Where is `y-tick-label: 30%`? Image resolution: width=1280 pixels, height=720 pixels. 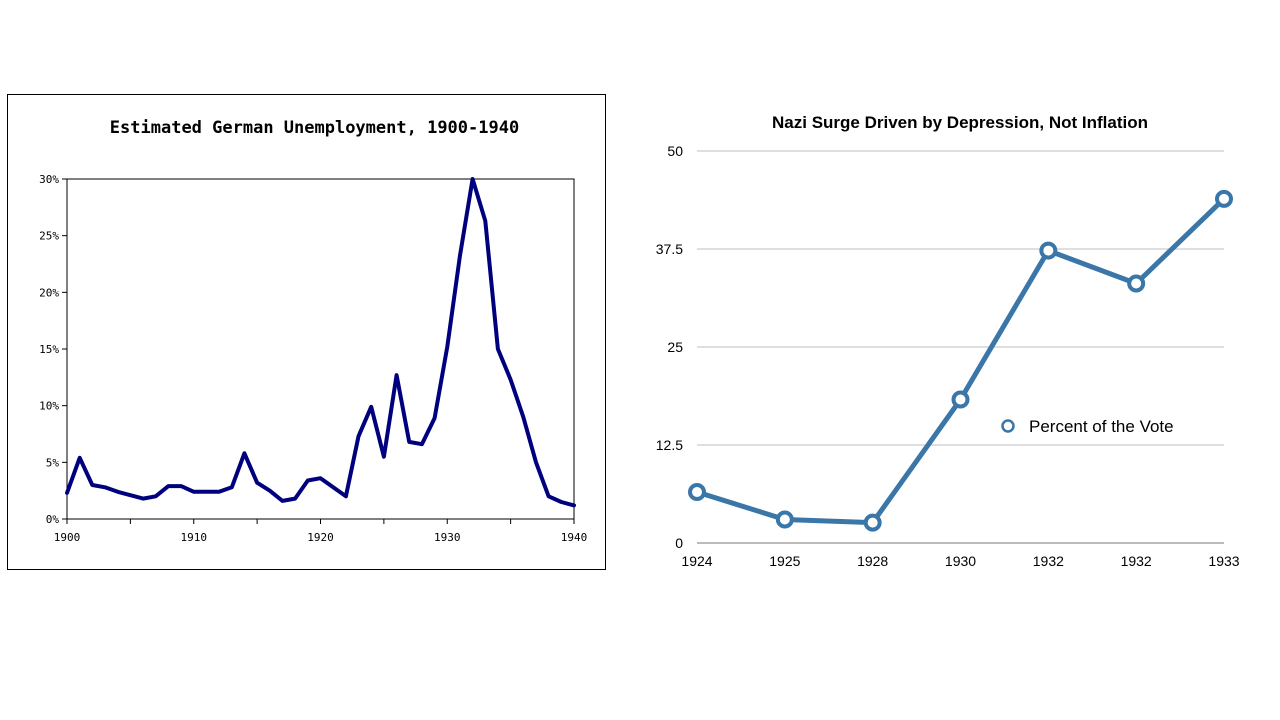
y-tick-label: 30% is located at coordinates (49, 179).